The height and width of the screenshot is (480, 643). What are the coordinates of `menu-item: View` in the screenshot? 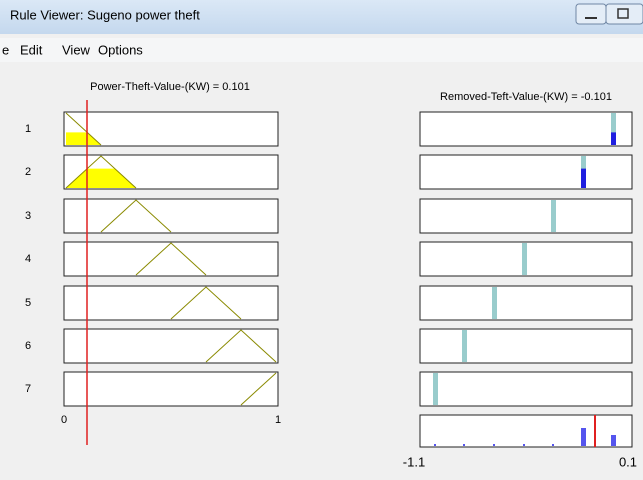 It's located at (76, 49).